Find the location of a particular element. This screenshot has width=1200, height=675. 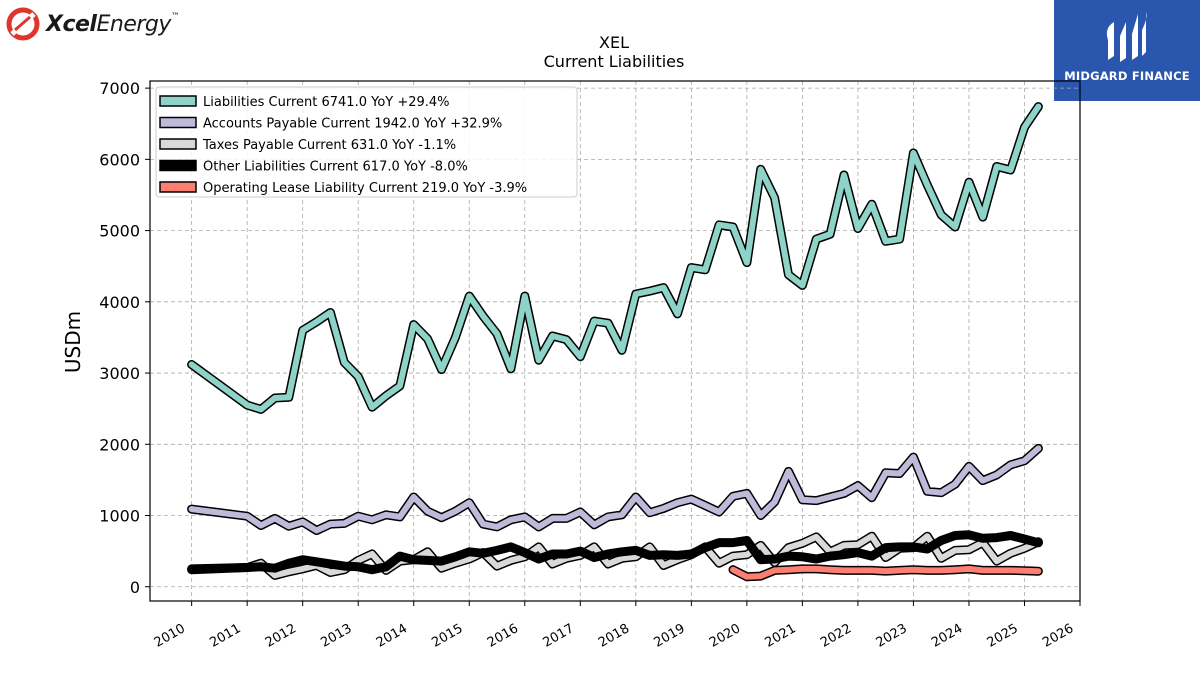

x-tick-label: 2022 is located at coordinates (836, 636).